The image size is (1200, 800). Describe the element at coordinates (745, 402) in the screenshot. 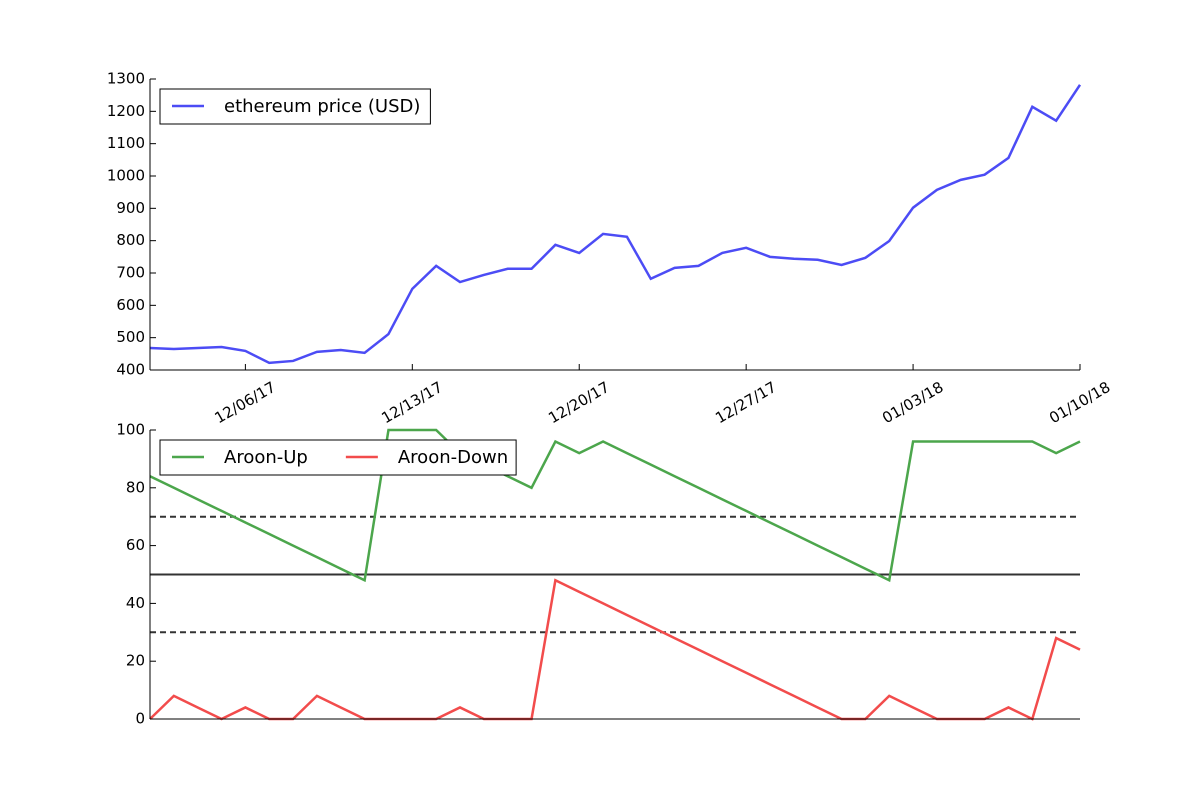

I see `x-tick-label: 12/27/17` at that location.